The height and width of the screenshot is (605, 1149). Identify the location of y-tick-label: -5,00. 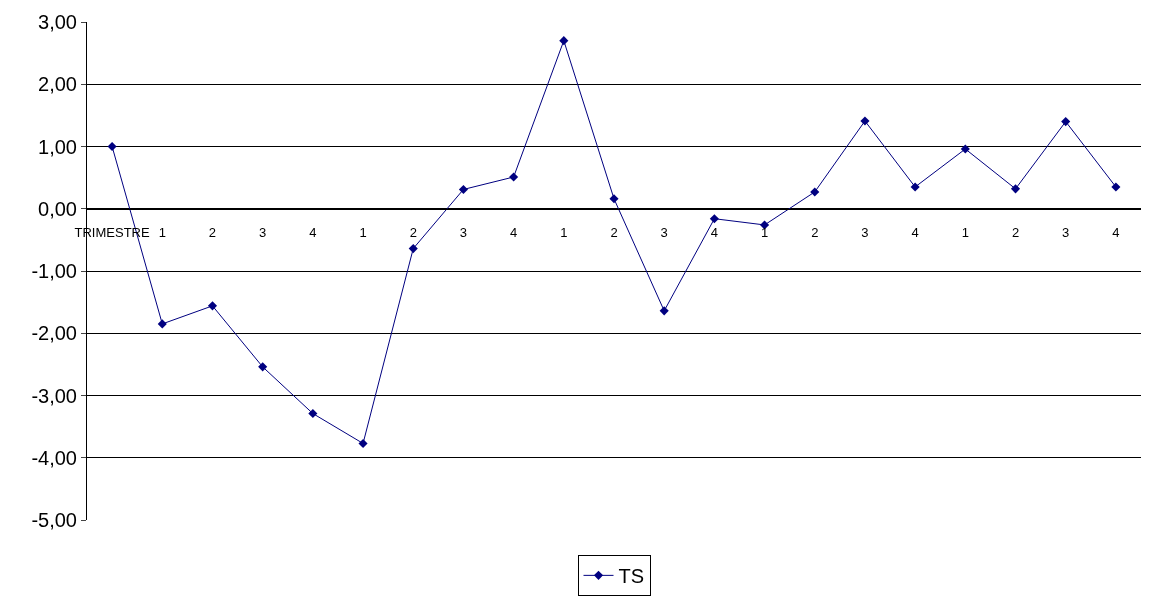
(54, 520).